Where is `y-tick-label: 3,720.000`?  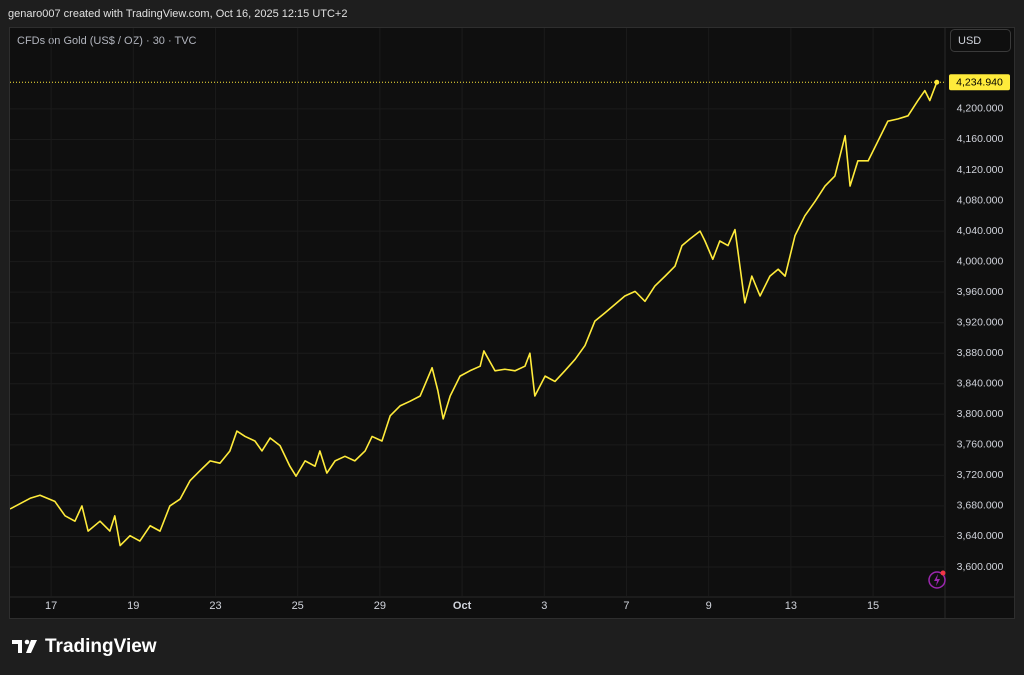
y-tick-label: 3,720.000 is located at coordinates (980, 475).